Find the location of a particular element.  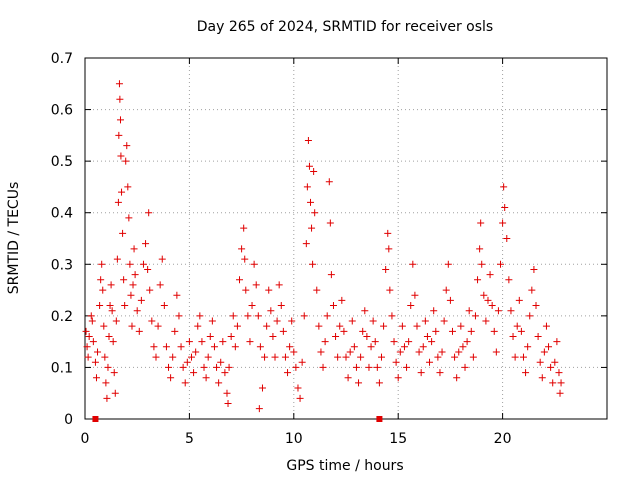

x-tick-label: 15 is located at coordinates (398, 439).